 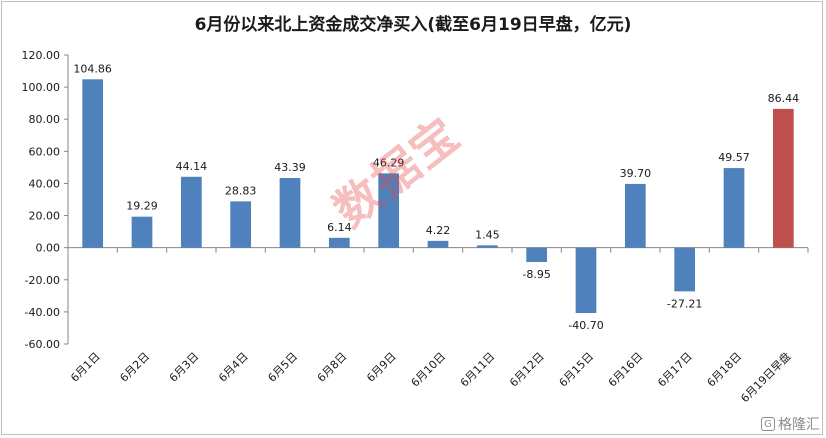 I want to click on data-label: 49.57, so click(x=734, y=157).